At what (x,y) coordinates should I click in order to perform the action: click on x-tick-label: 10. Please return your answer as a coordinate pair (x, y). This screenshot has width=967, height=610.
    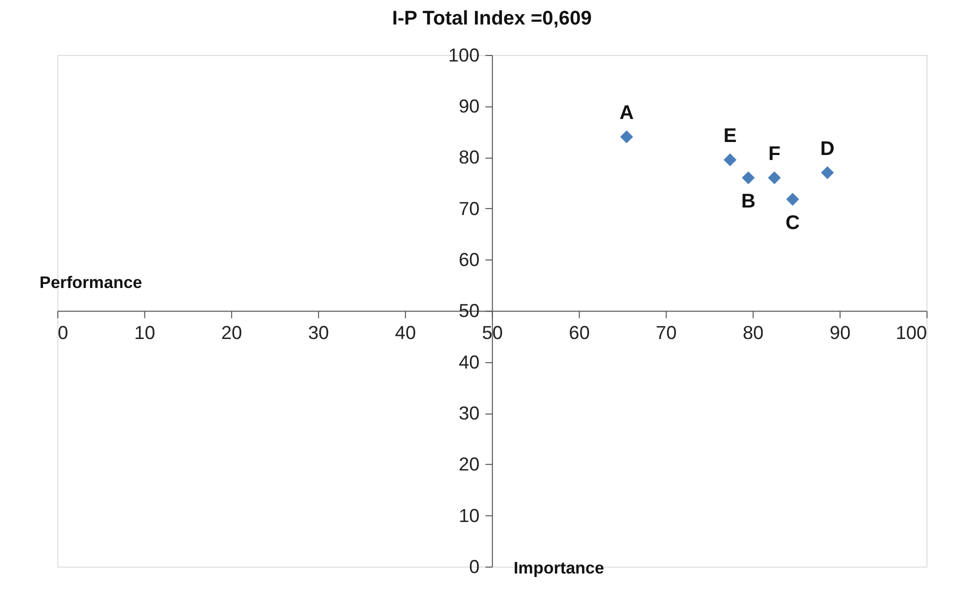
    Looking at the image, I should click on (145, 332).